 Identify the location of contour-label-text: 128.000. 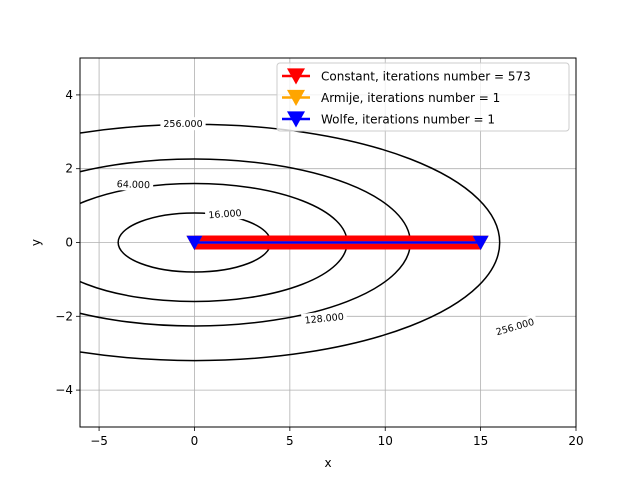
(324, 319).